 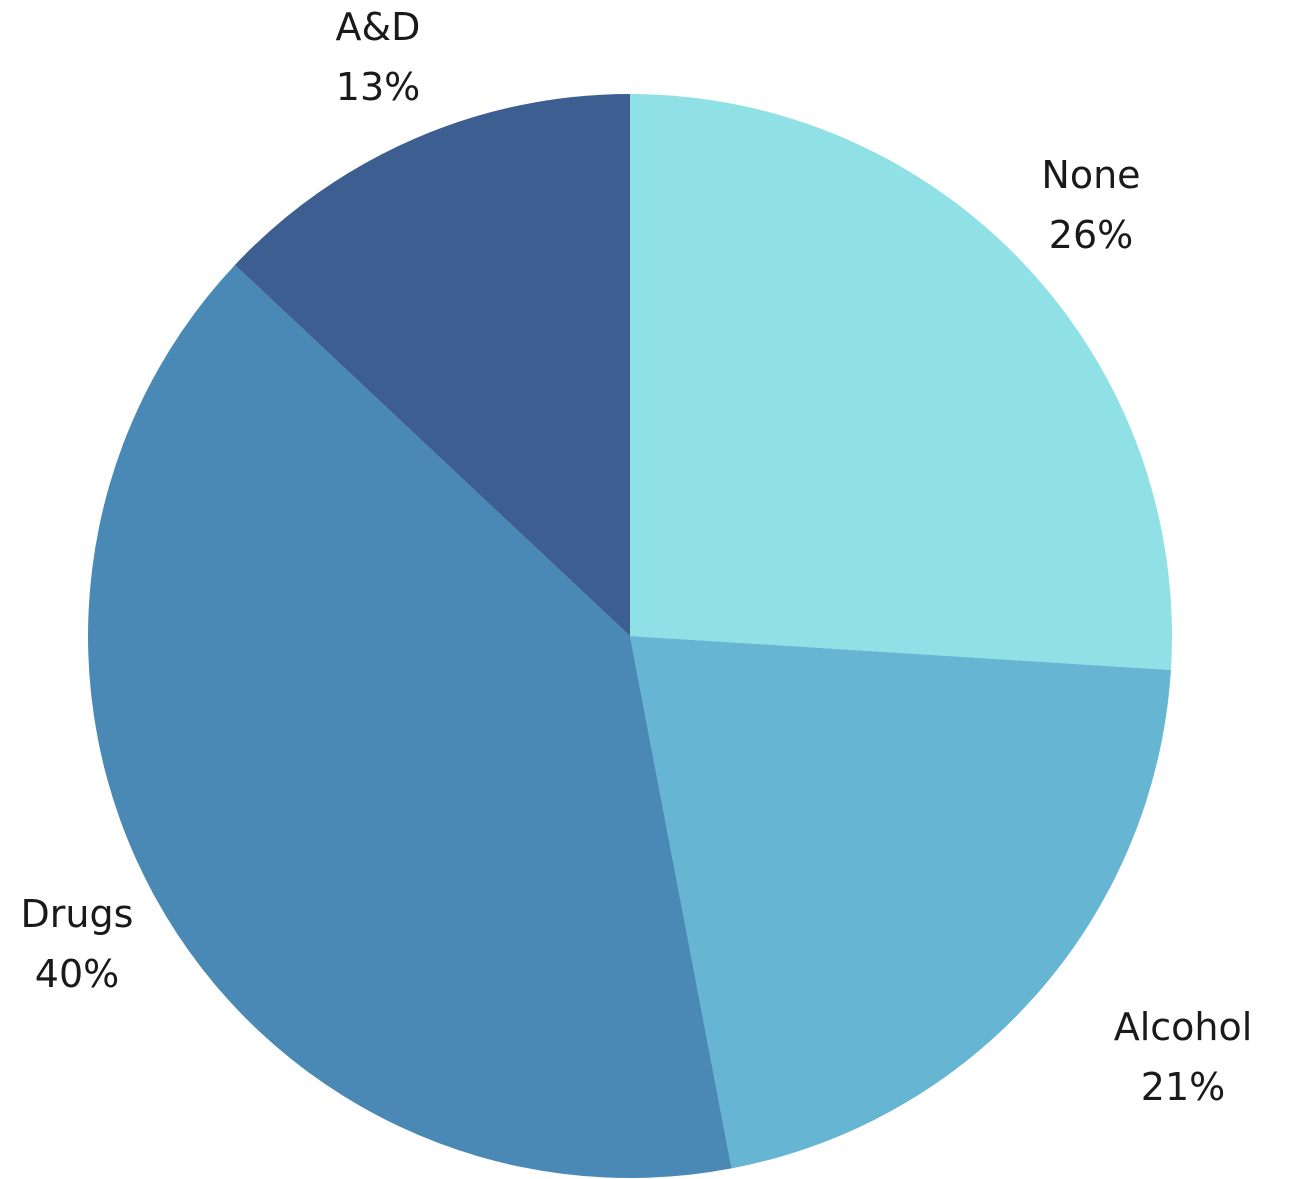 I want to click on slice-label-none: None, so click(x=1090, y=175).